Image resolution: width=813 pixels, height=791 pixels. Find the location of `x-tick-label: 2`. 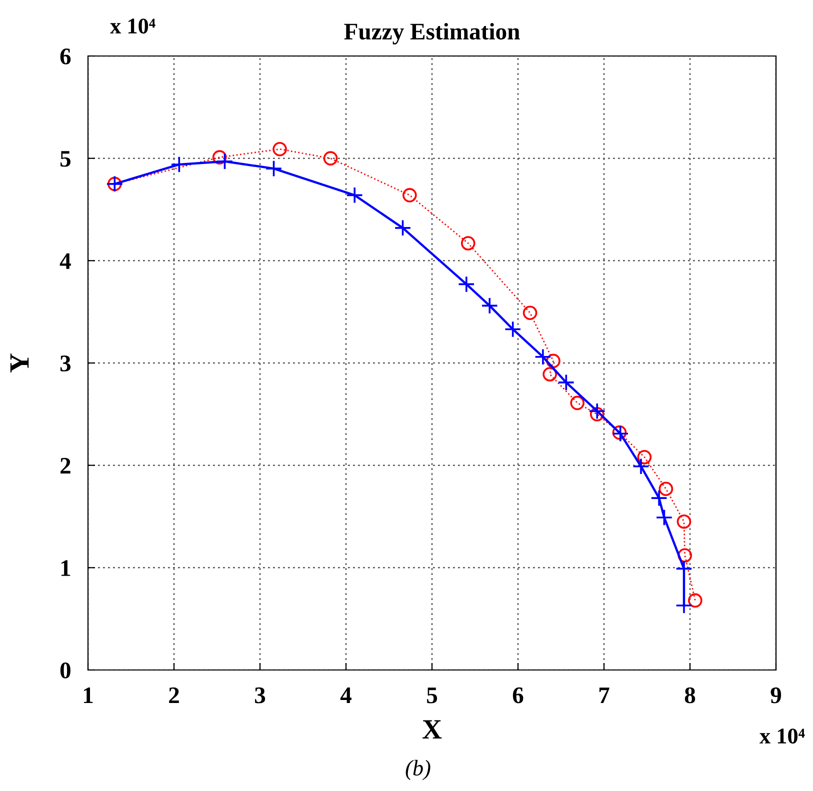

x-tick-label: 2 is located at coordinates (174, 695).